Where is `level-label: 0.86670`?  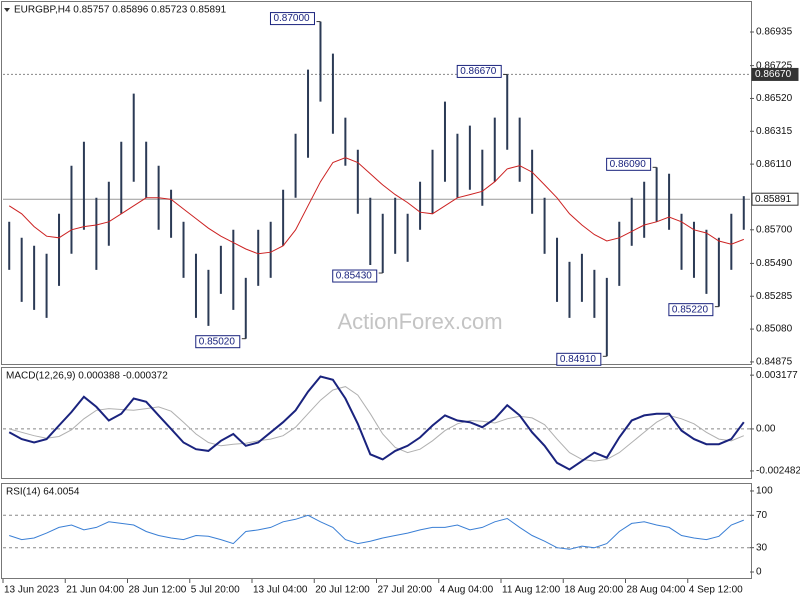
level-label: 0.86670 is located at coordinates (773, 74).